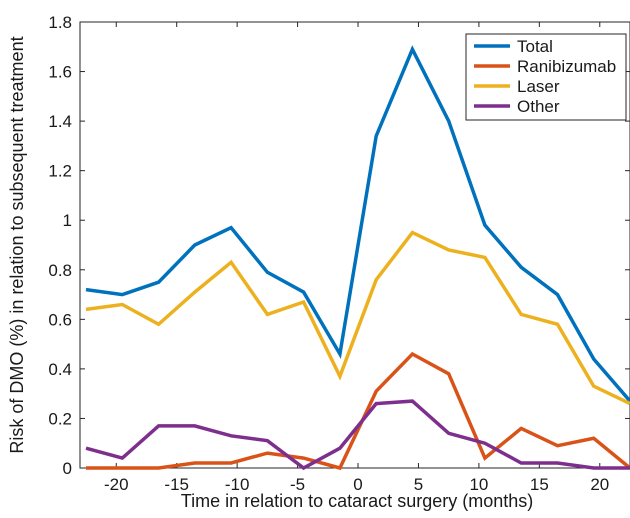 Image resolution: width=630 pixels, height=518 pixels. What do you see at coordinates (176, 484) in the screenshot?
I see `x-tick-label: -15` at bounding box center [176, 484].